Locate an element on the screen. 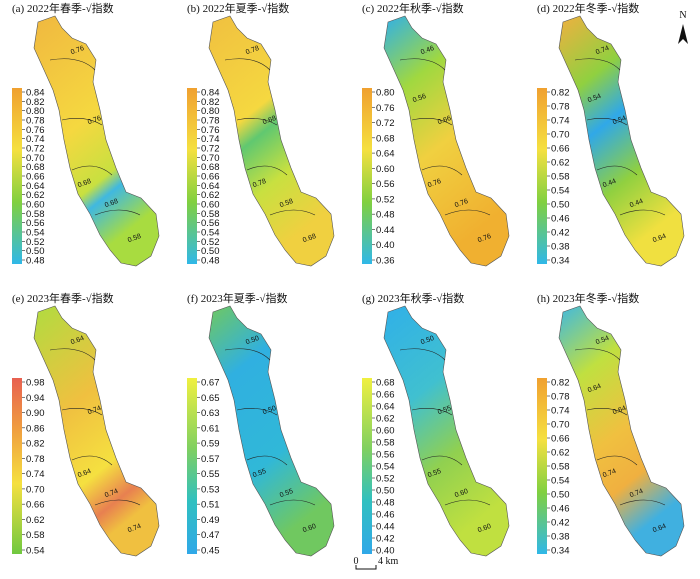  colorbar-label: 0.34 is located at coordinates (560, 551).